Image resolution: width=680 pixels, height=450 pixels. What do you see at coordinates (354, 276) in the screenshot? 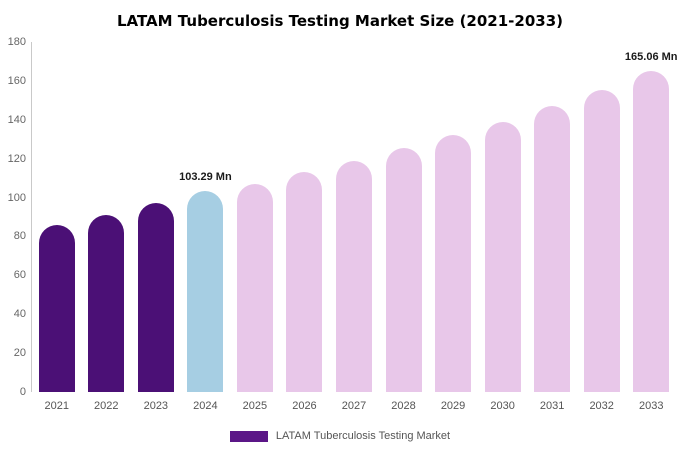
I see `bar-2027` at bounding box center [354, 276].